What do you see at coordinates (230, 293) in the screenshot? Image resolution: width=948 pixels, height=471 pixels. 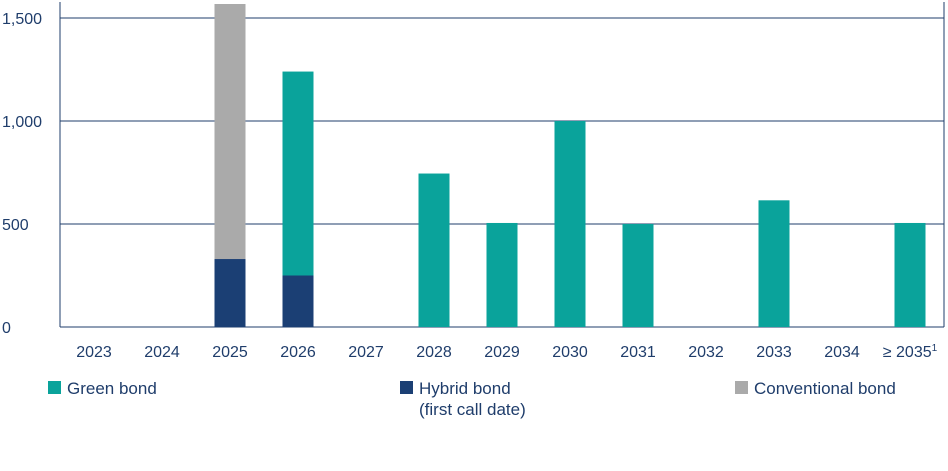 I see `bar-2025-hybrid` at bounding box center [230, 293].